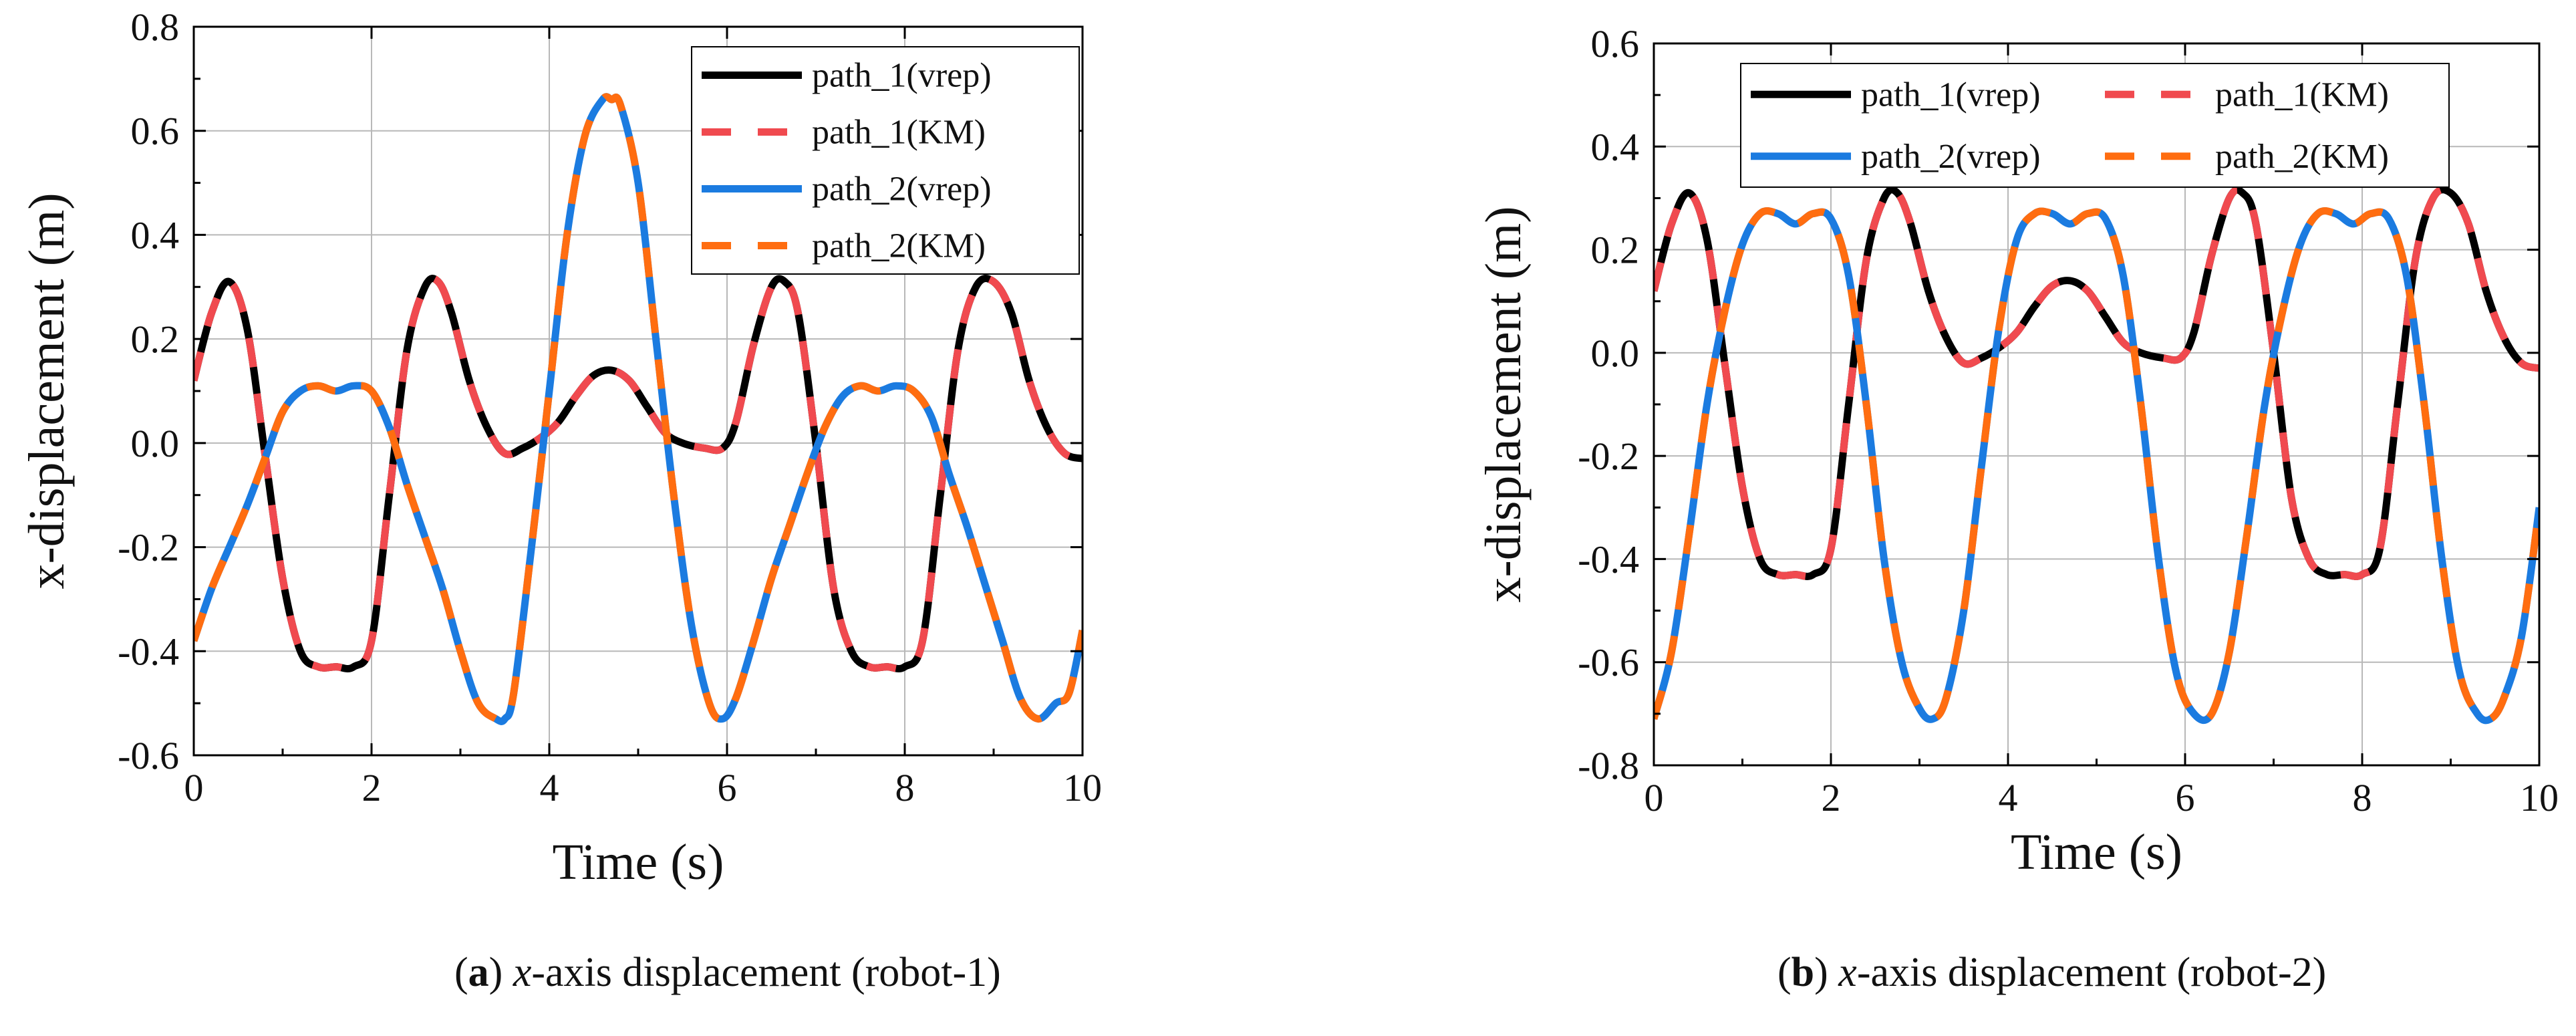  Describe the element at coordinates (902, 189) in the screenshot. I see `panel-a-legend-label-path-2-vrep: path_2(vrep)` at that location.